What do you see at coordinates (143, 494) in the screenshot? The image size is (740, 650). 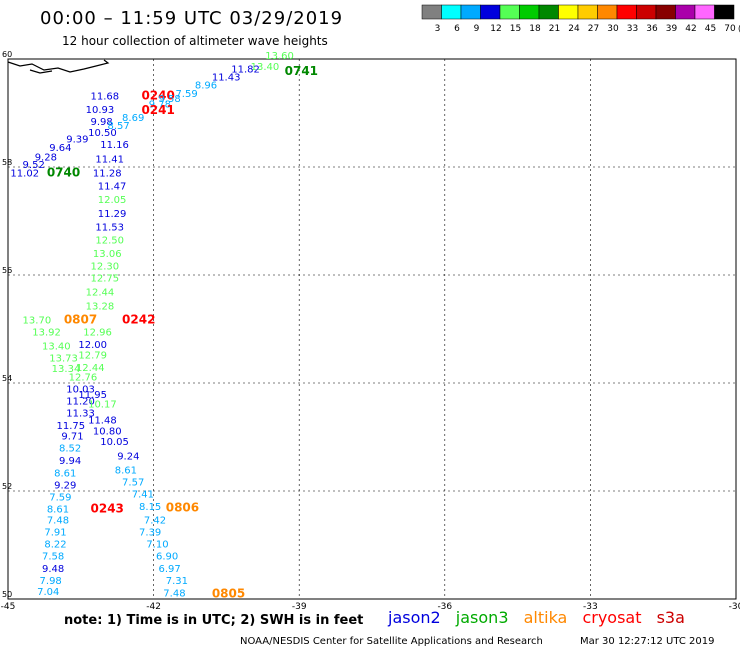 I see `wave-height-label: 7.41` at bounding box center [143, 494].